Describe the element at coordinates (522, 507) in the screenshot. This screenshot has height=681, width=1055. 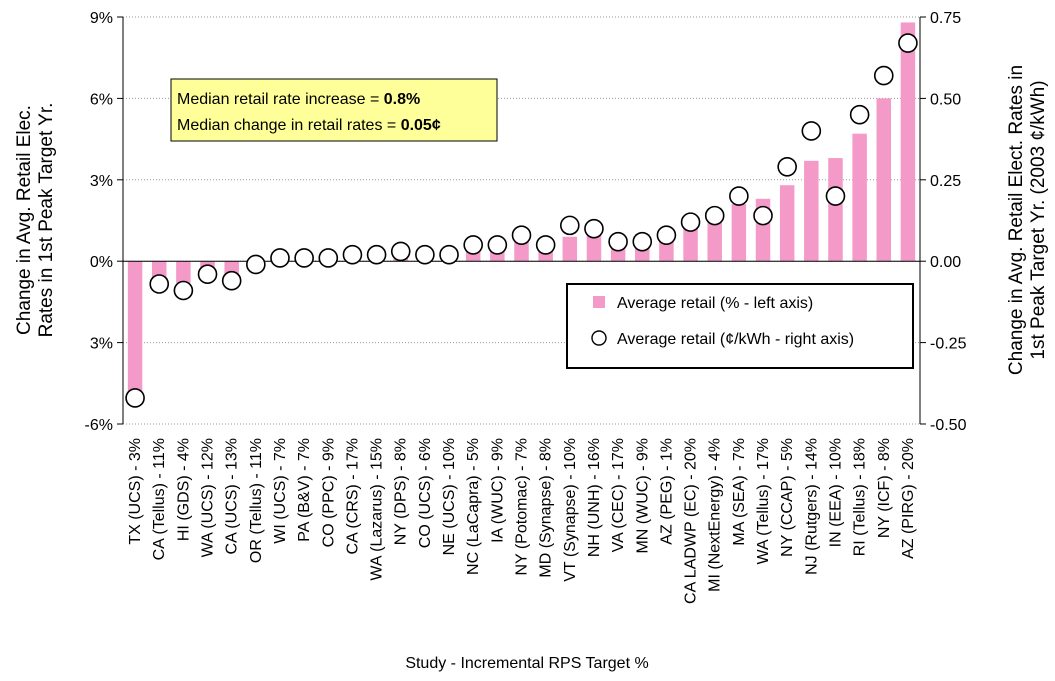
I see `x-tick-label: NY (Potomac) - 7%` at that location.